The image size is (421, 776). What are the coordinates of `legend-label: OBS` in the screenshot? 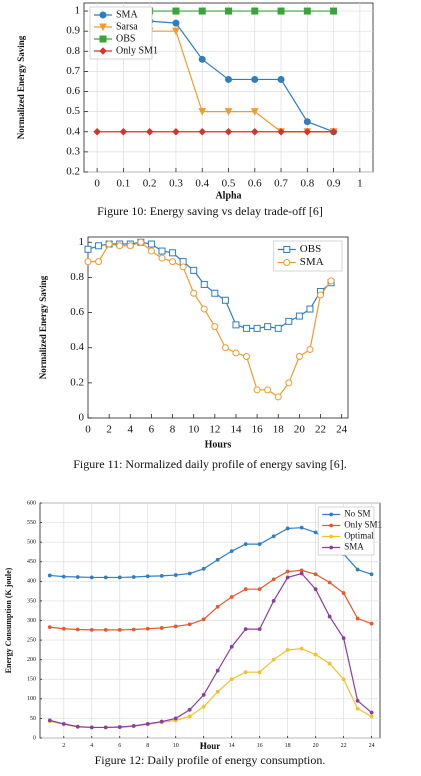 It's located at (125, 38).